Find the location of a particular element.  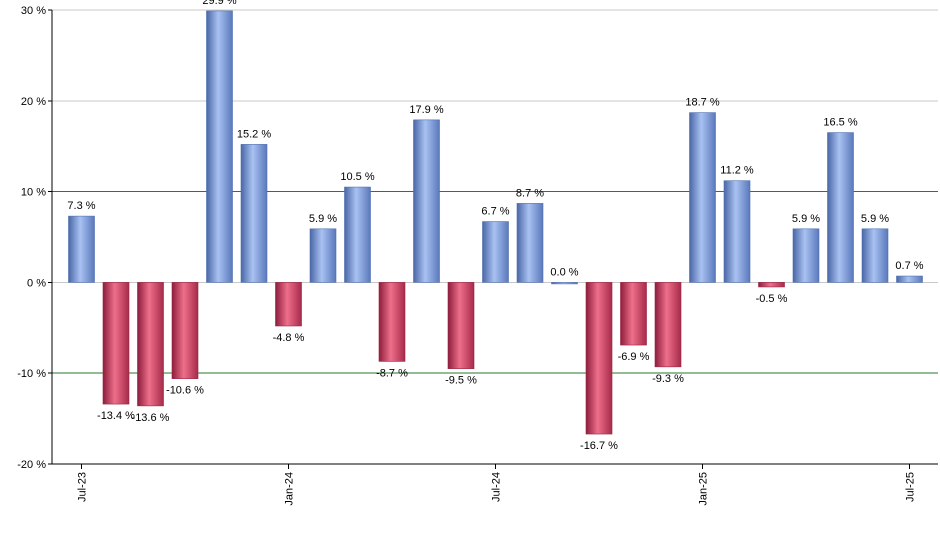

data-label: 17.9 % is located at coordinates (426, 110).